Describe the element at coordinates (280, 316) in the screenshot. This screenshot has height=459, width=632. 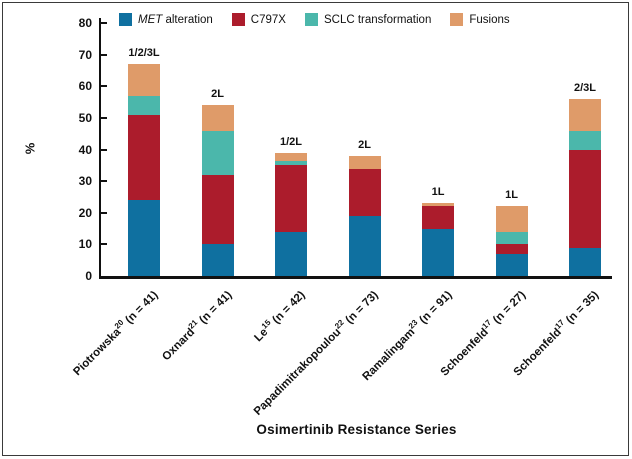
I see `x-tick-label: Le15 (n = 42)` at that location.